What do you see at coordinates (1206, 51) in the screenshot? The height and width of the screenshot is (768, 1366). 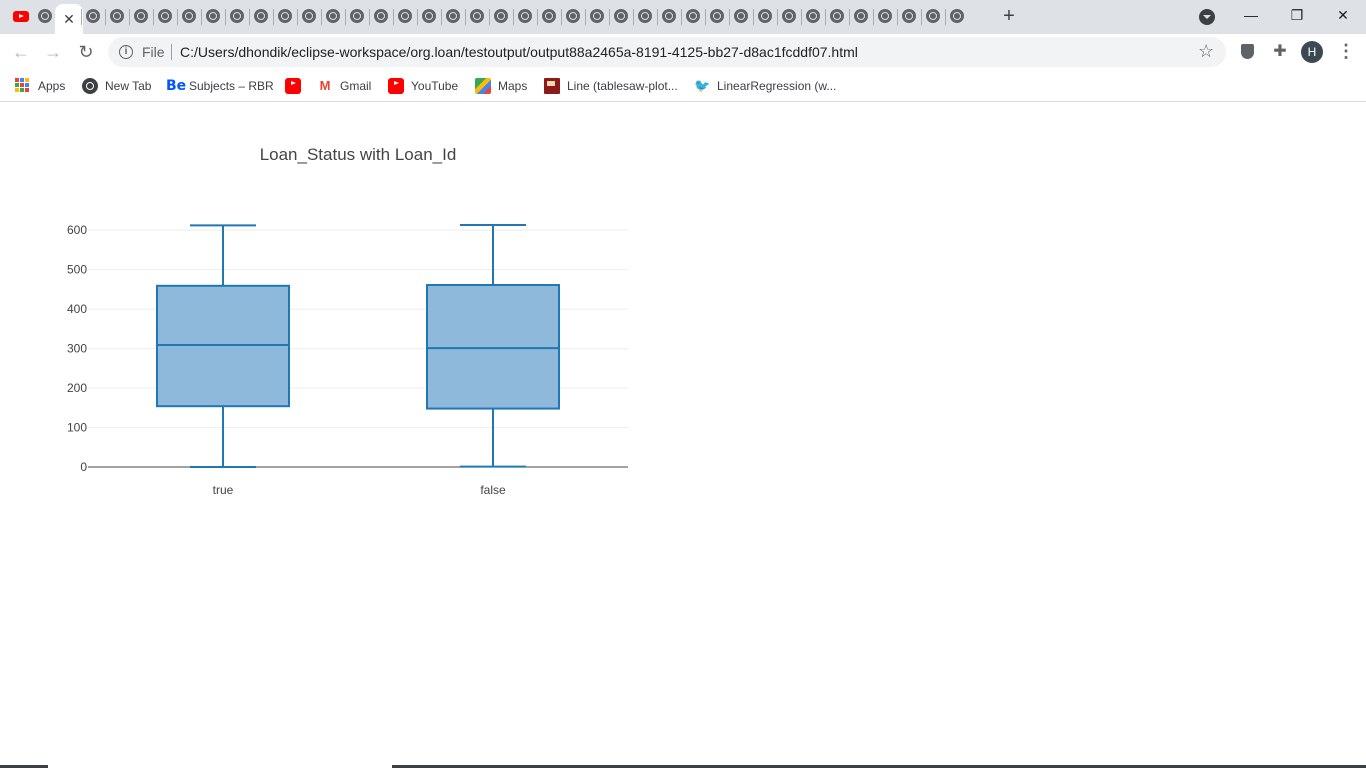 I see `bookmark-star-icon: ☆` at bounding box center [1206, 51].